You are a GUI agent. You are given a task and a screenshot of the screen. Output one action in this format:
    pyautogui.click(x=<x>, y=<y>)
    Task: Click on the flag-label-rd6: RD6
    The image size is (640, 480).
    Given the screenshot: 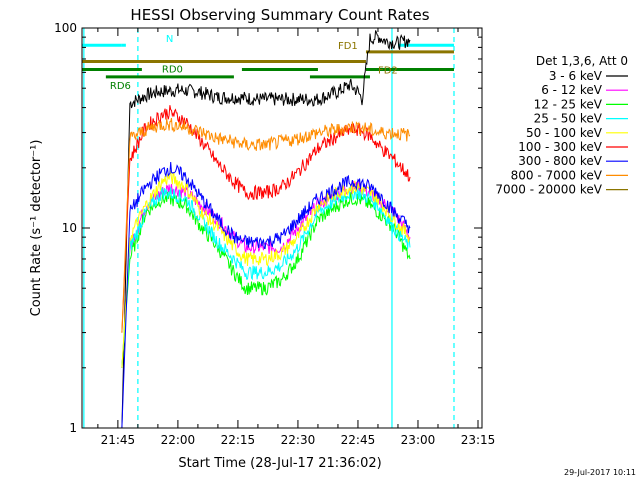 What is the action you would take?
    pyautogui.click(x=120, y=86)
    